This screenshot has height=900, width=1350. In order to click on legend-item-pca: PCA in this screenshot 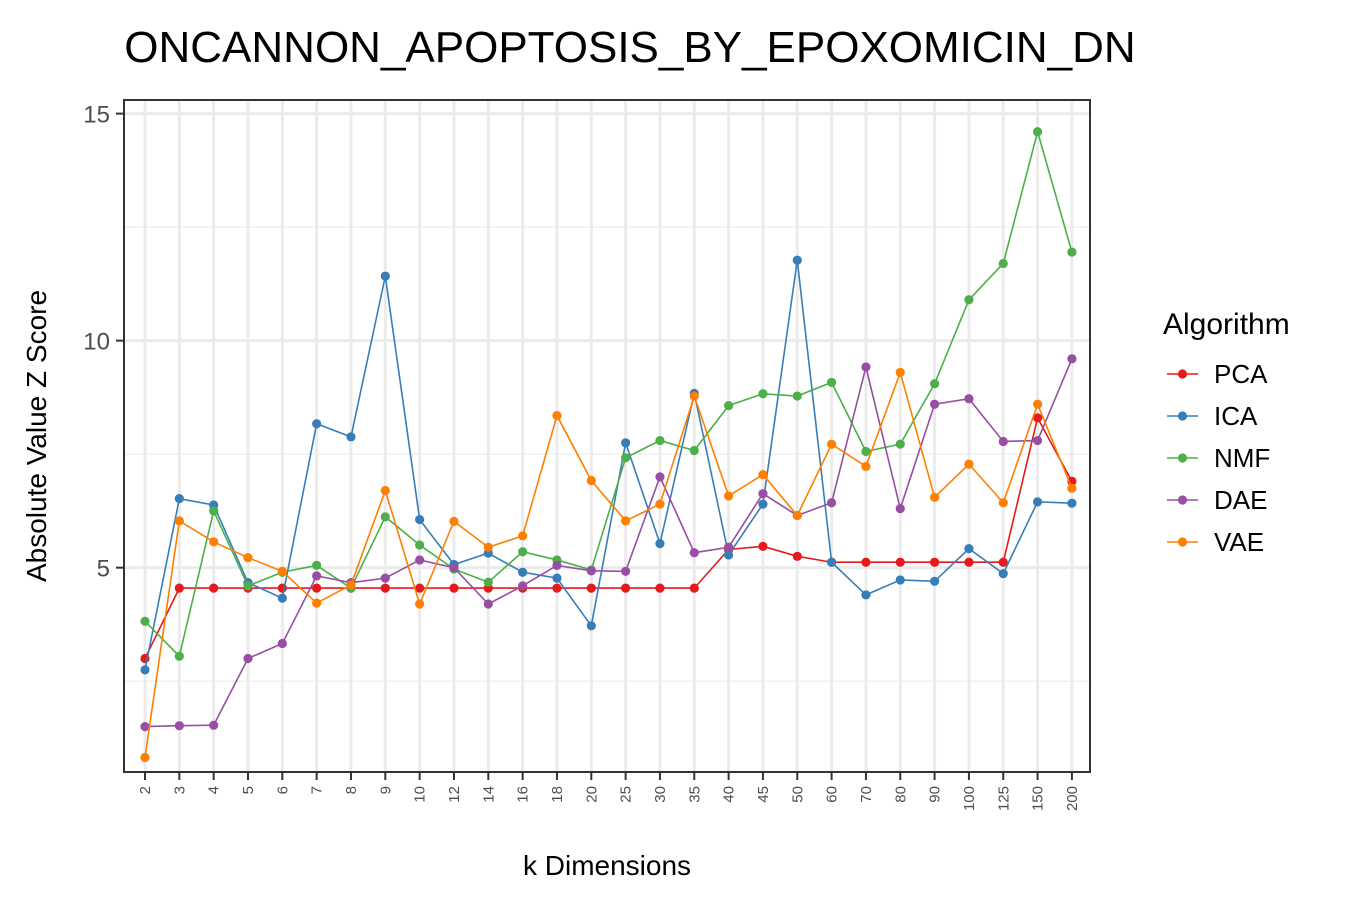, I will do `click(1217, 374)`.